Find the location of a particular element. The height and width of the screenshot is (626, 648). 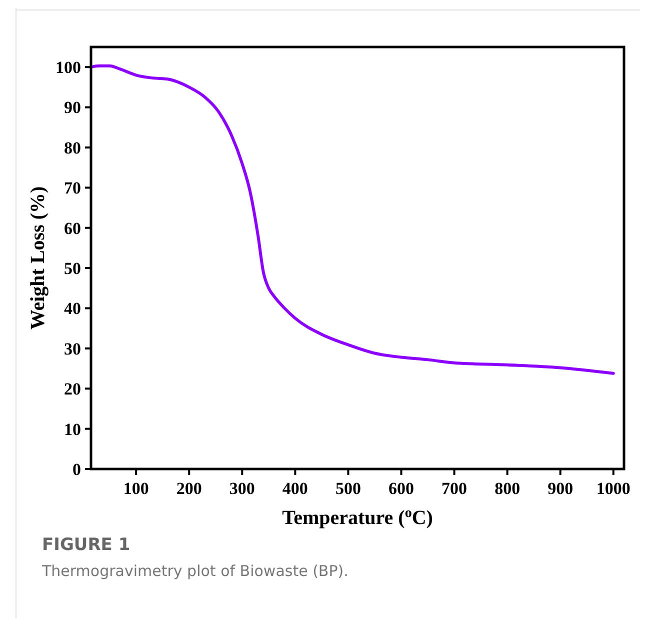

y-tick-label: 90 is located at coordinates (72, 108).